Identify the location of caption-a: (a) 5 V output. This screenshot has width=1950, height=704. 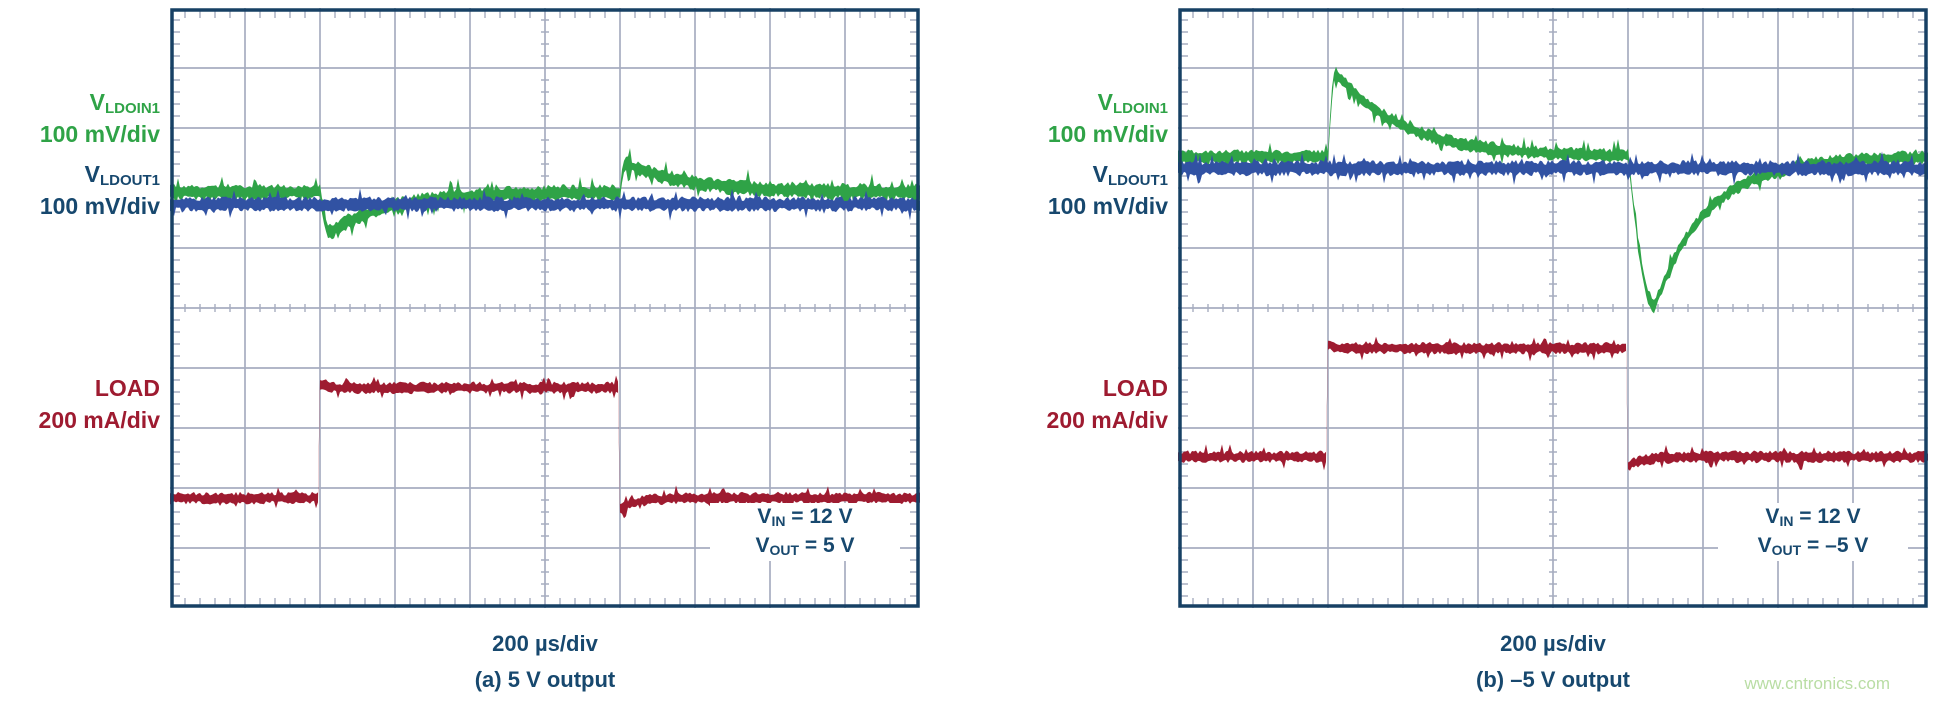
(545, 679).